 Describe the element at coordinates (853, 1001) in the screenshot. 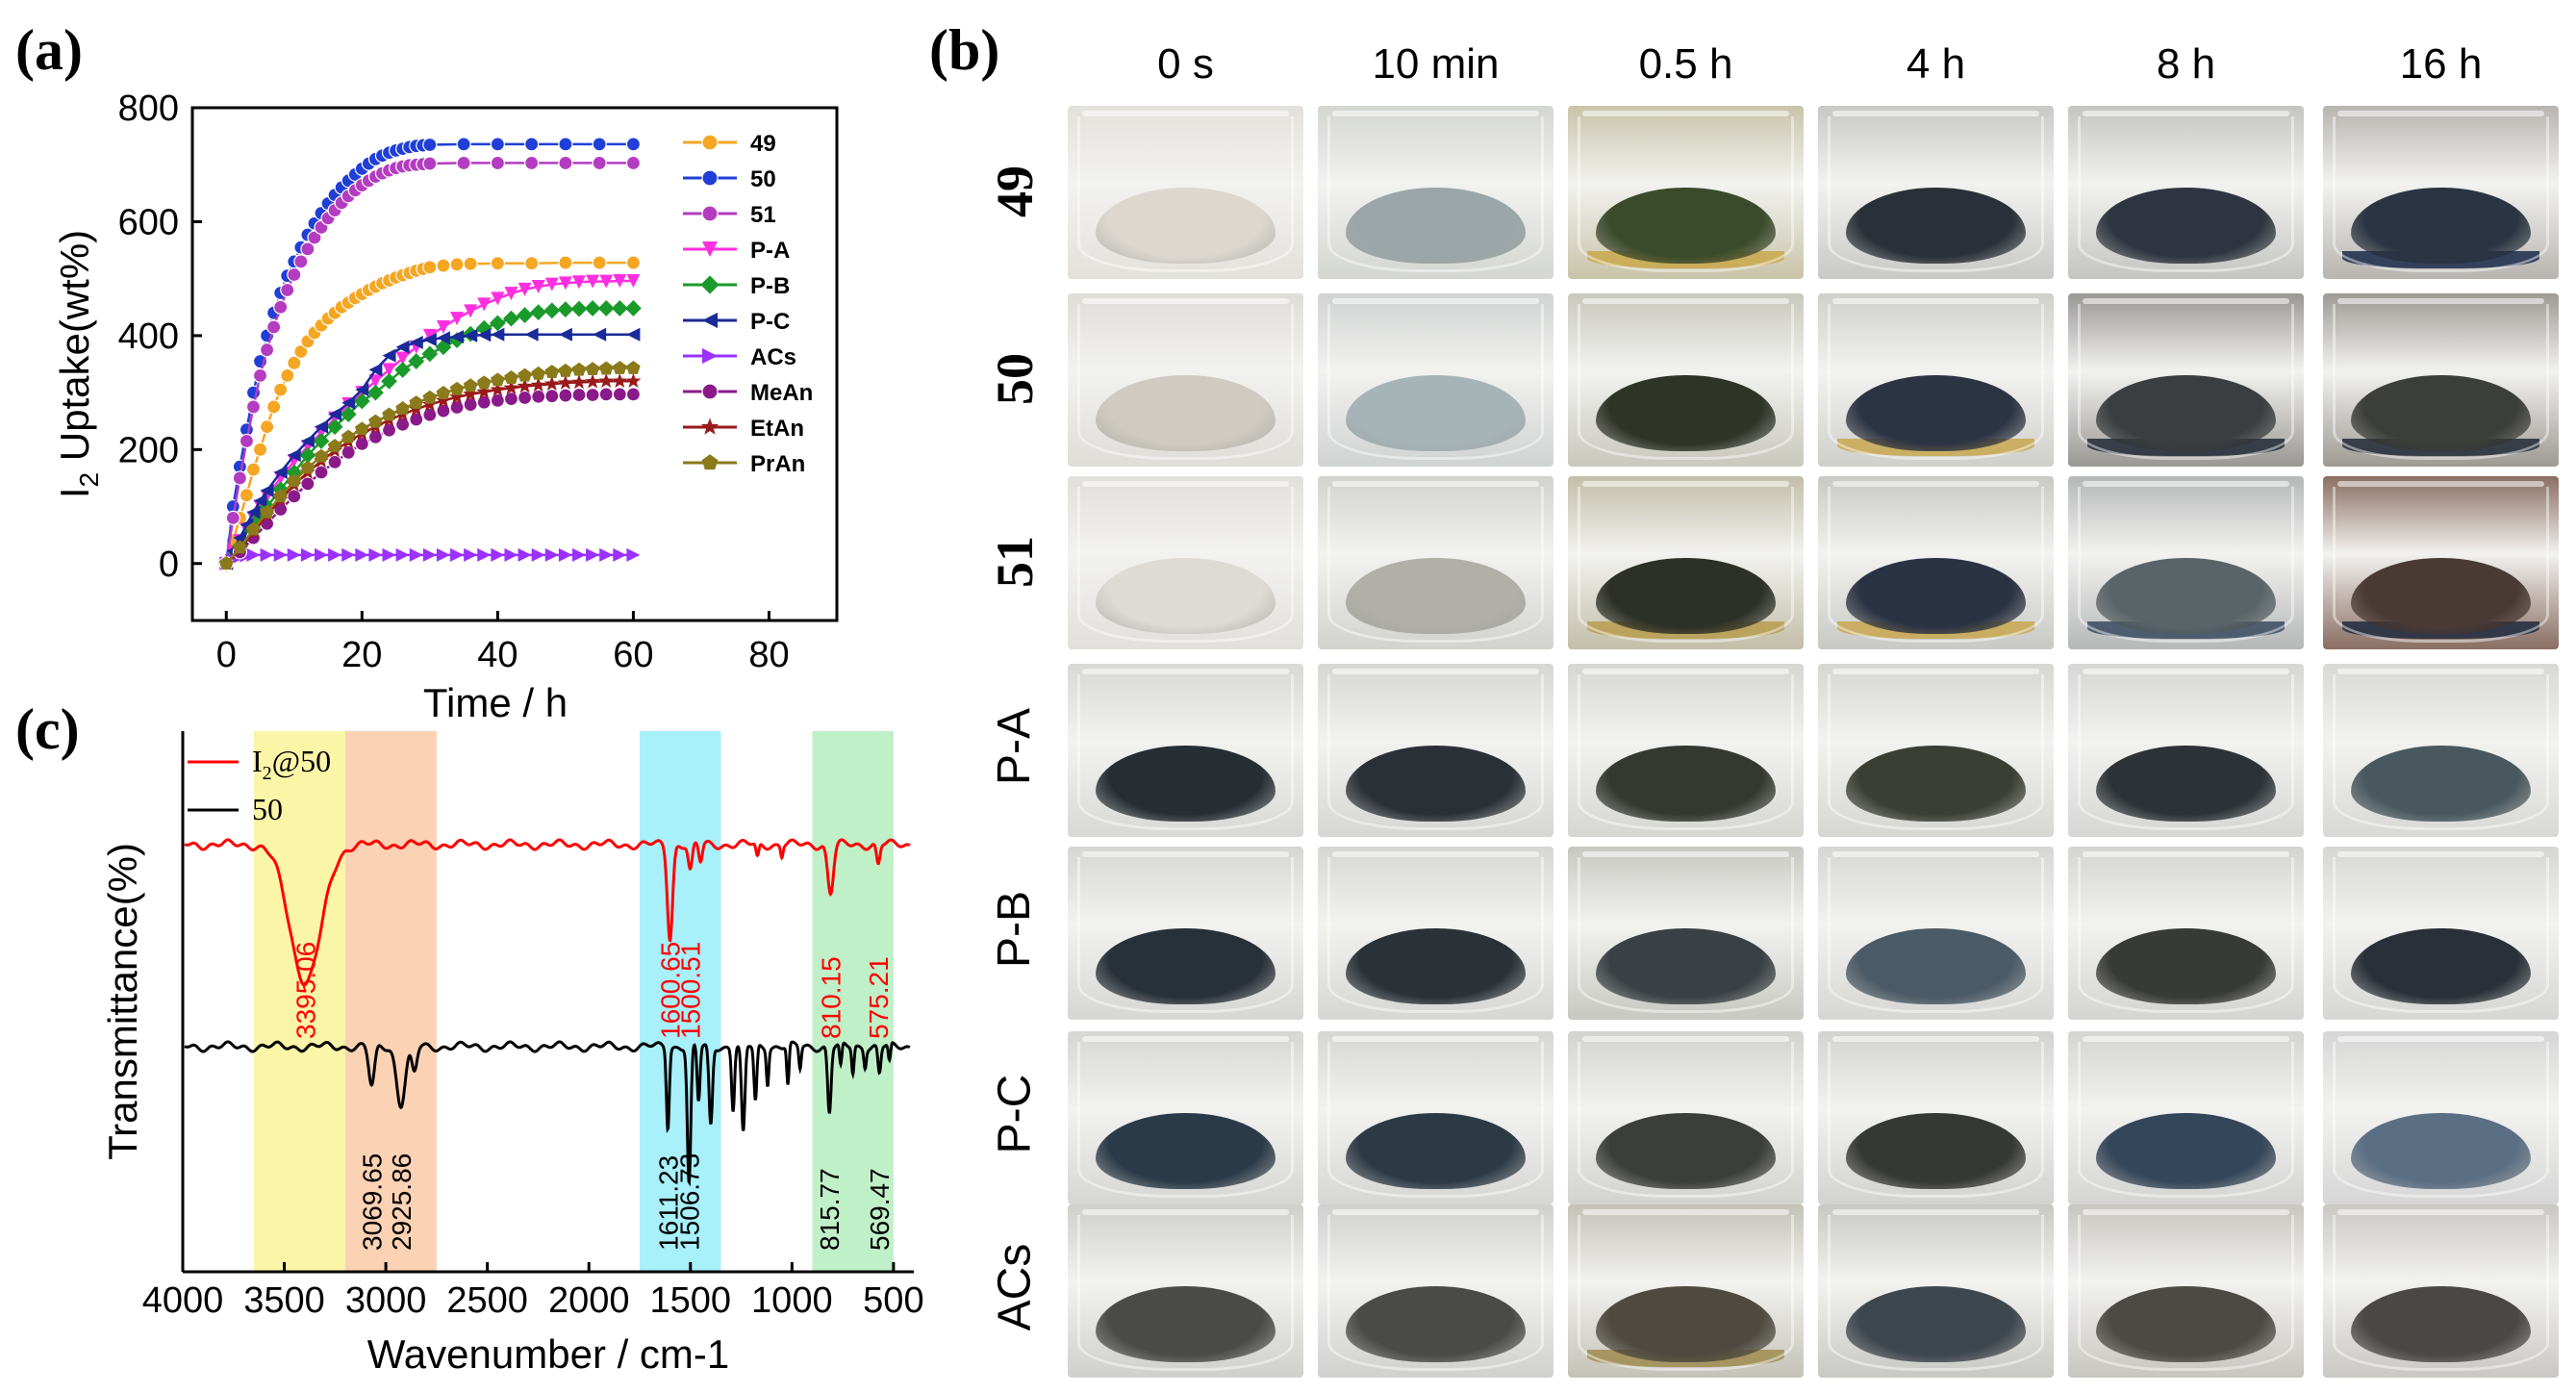

I see `highlight-band` at that location.